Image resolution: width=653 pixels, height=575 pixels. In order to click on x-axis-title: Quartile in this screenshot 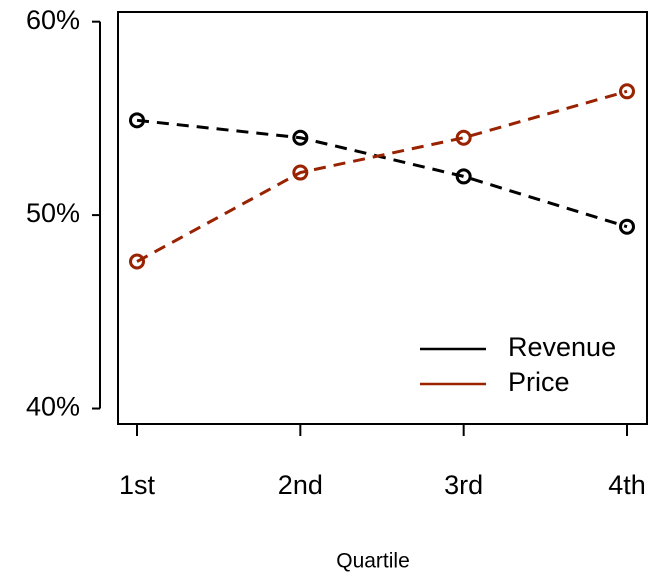, I will do `click(373, 561)`.